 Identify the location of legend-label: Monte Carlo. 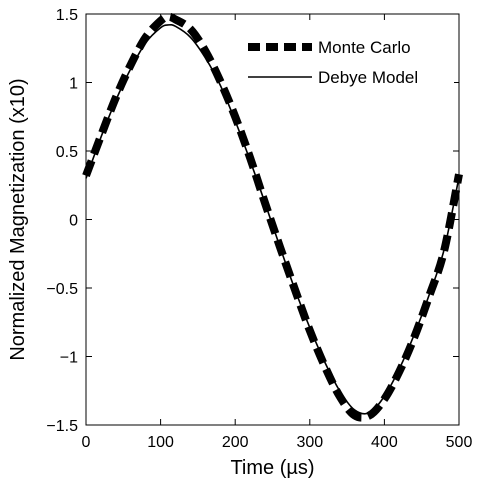
(364, 47).